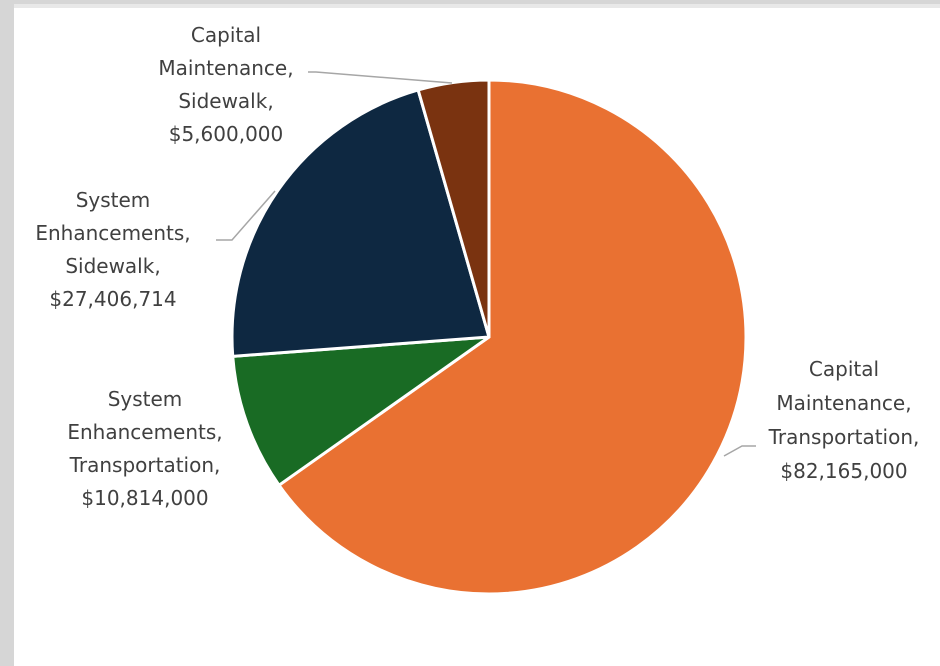 This screenshot has height=666, width=940. What do you see at coordinates (225, 84) in the screenshot?
I see `data-label-4: Capital Maintenance, Sidewalk, $5,600,000` at bounding box center [225, 84].